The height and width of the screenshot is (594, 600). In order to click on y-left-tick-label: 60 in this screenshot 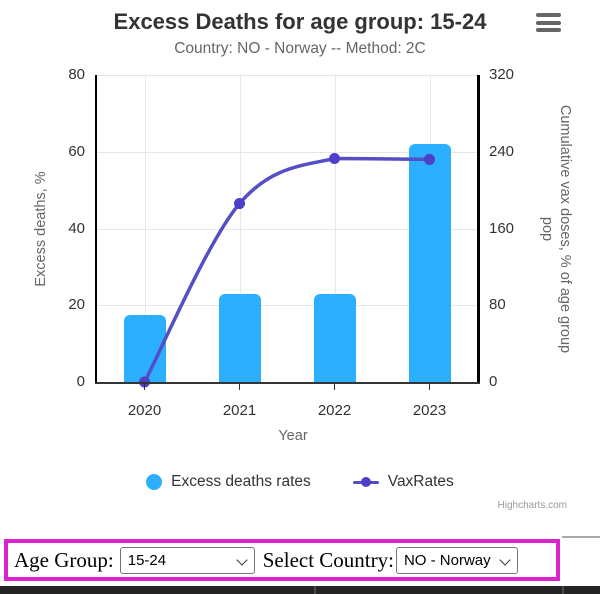, I will do `click(76, 151)`.